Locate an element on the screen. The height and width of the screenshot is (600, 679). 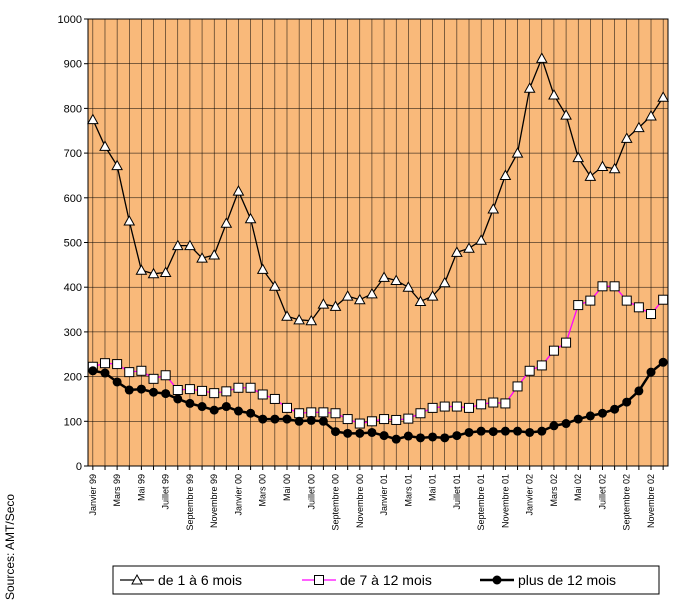
x-tick-label: Janvier 01 is located at coordinates (384, 495).